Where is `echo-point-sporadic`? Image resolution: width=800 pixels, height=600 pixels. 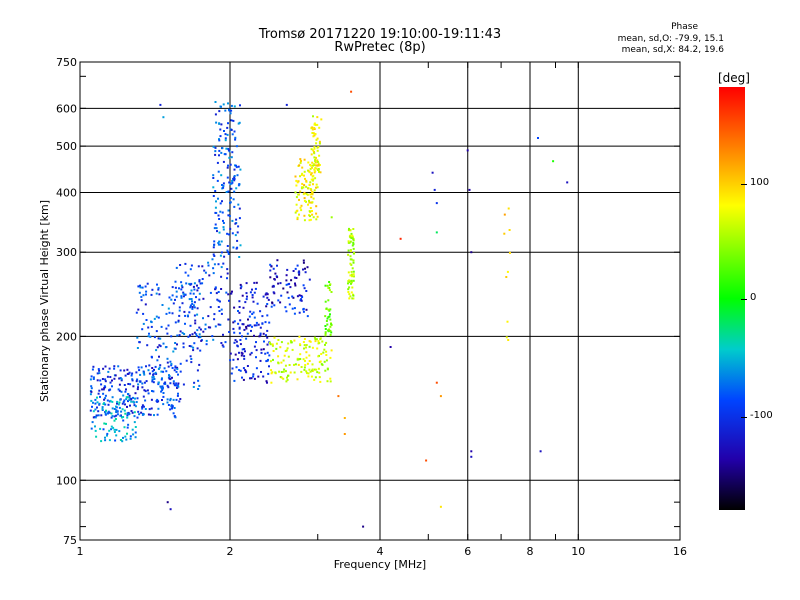
echo-point-sporadic is located at coordinates (432, 172).